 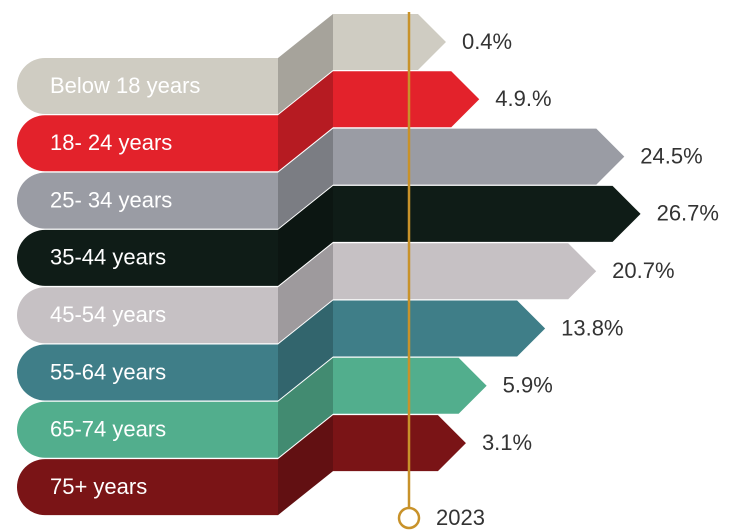 What do you see at coordinates (487, 41) in the screenshot?
I see `value-label: 0.4%` at bounding box center [487, 41].